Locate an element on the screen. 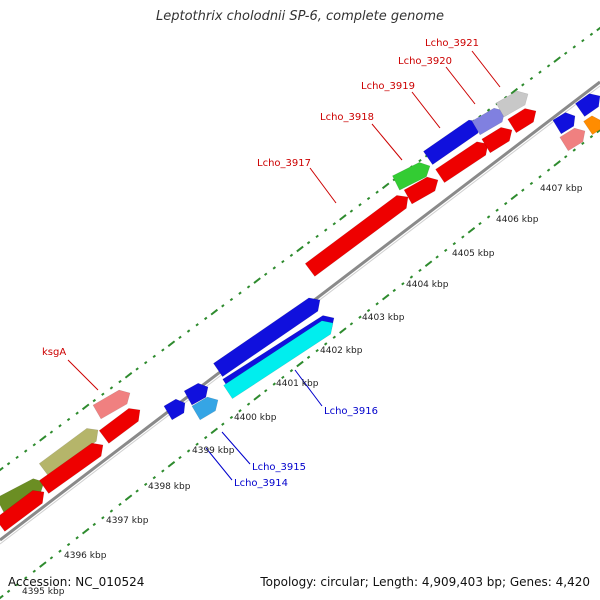 This screenshot has width=600, height=600. gene-label: Lcho_3918 is located at coordinates (347, 117).